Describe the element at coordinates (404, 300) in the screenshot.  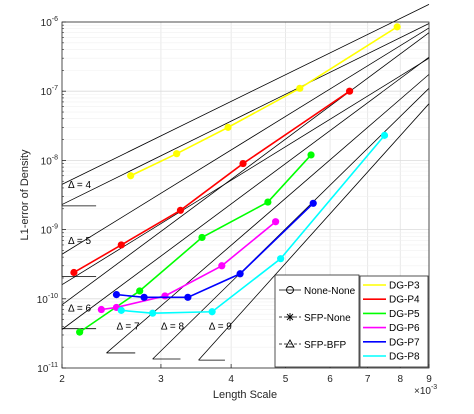
I see `series-legend-label: DG-P4` at that location.